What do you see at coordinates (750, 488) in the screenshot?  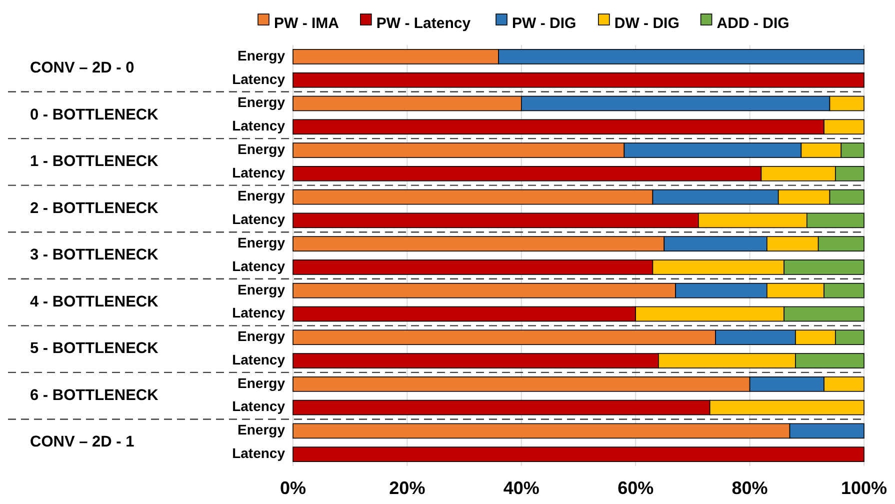 I see `x-tick-label: 80%` at bounding box center [750, 488].